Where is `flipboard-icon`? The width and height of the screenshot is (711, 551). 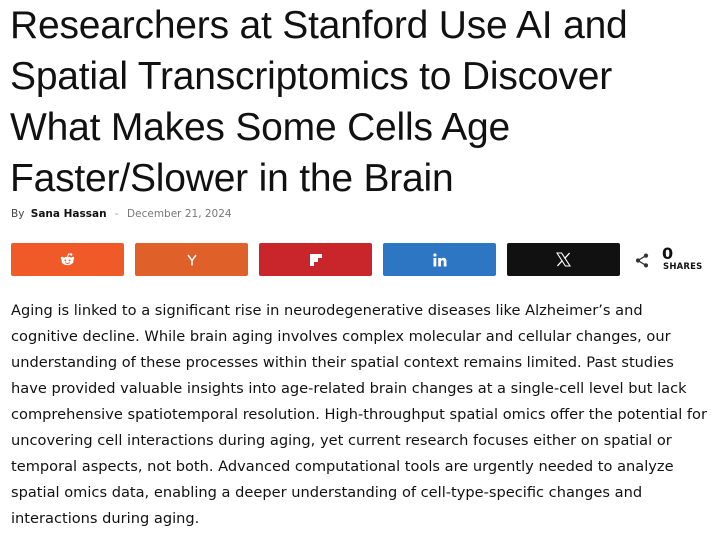
flipboard-icon is located at coordinates (315, 259).